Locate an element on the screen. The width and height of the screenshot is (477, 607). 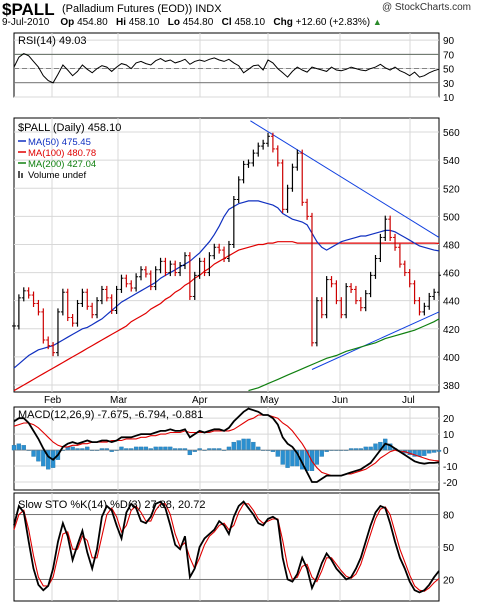
macd-line is located at coordinates (226, 445).